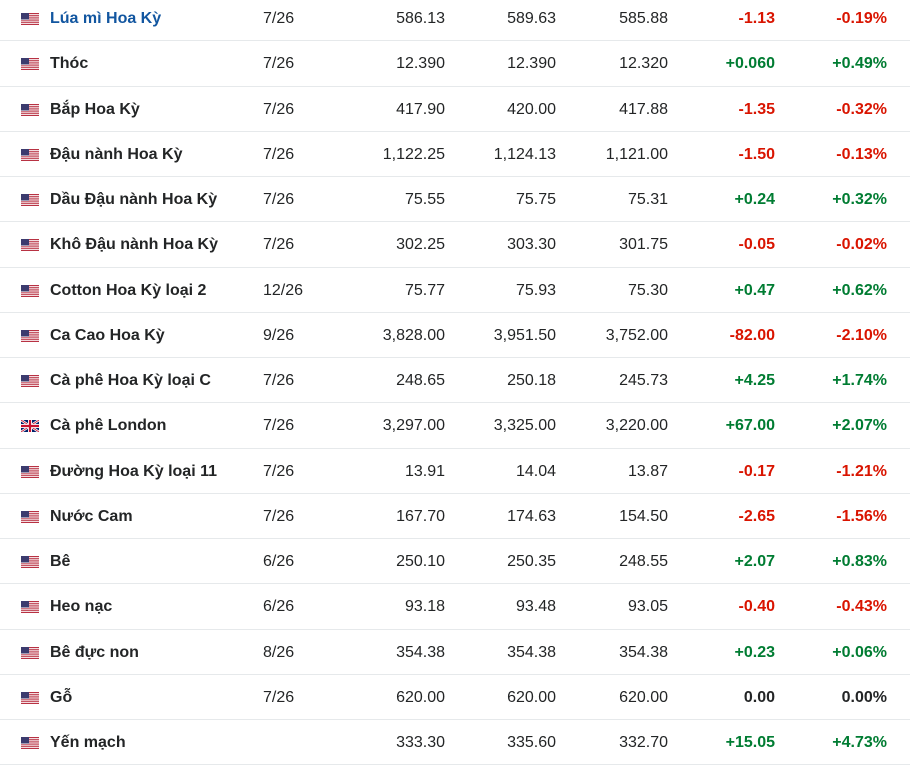 The height and width of the screenshot is (768, 910). What do you see at coordinates (424, 471) in the screenshot?
I see `last-cell: 13.91` at bounding box center [424, 471].